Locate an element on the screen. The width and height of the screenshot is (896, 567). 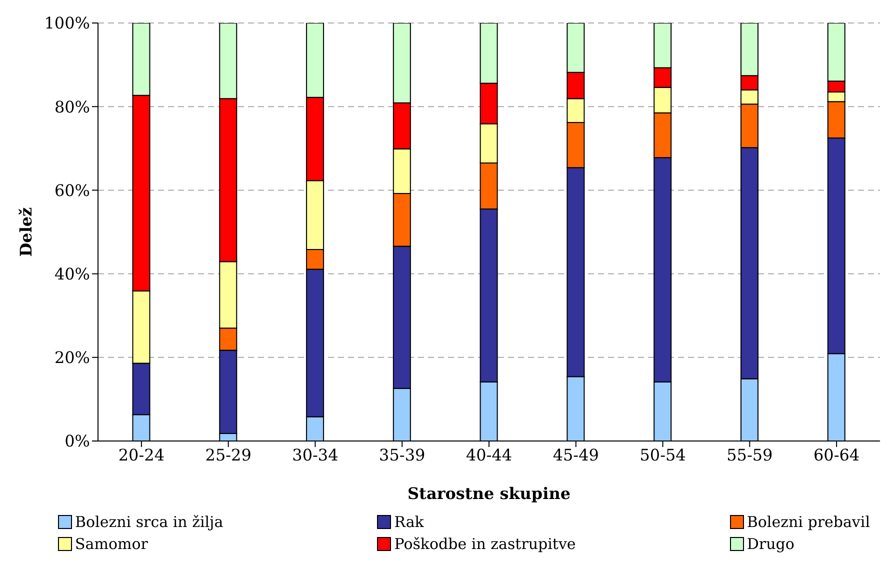
legend-label: Rak is located at coordinates (409, 522).